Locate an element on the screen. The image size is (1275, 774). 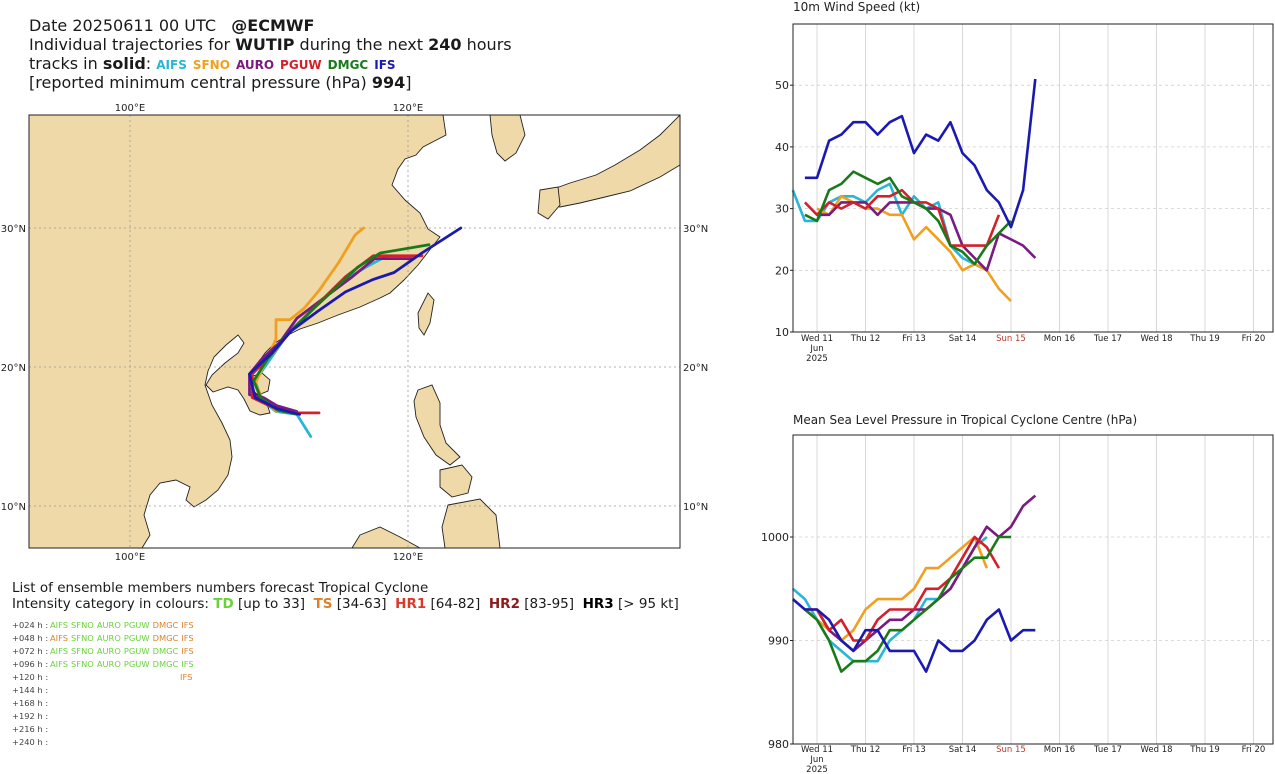
track-auro is located at coordinates (331, 335).